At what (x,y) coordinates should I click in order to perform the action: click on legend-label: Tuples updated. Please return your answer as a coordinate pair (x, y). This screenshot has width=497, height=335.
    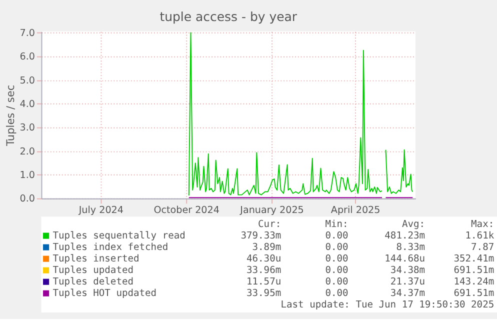
    Looking at the image, I should click on (93, 270).